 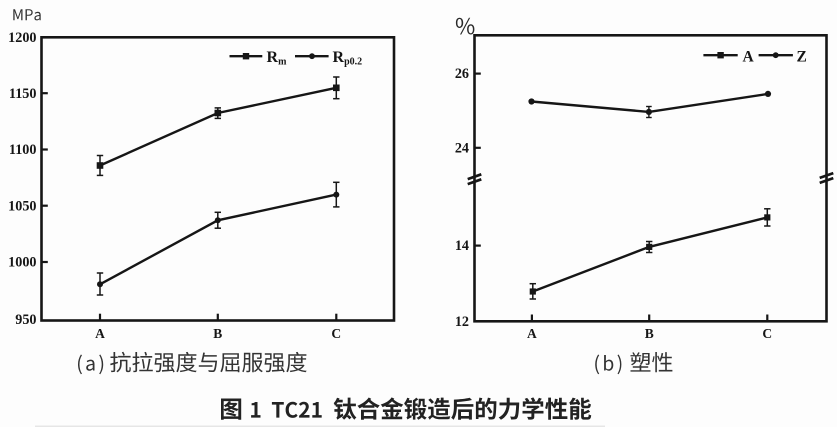 I want to click on svg-text: 1200, so click(x=22, y=38).